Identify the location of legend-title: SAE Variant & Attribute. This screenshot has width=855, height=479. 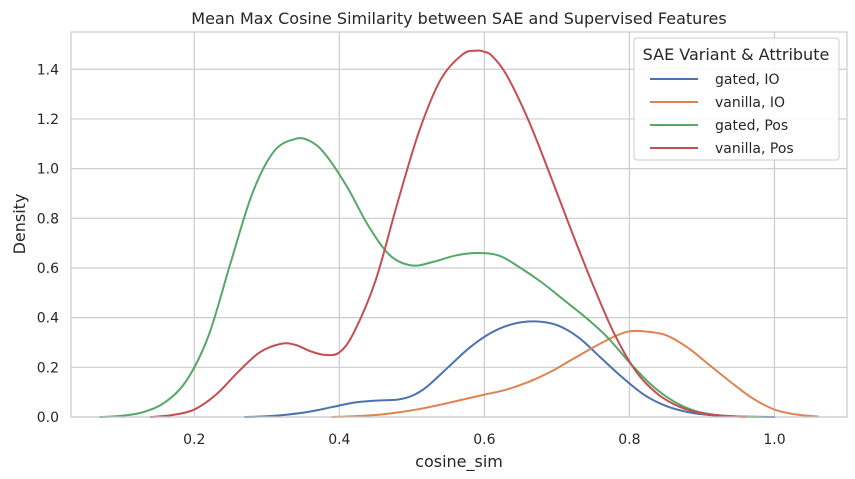
(736, 54).